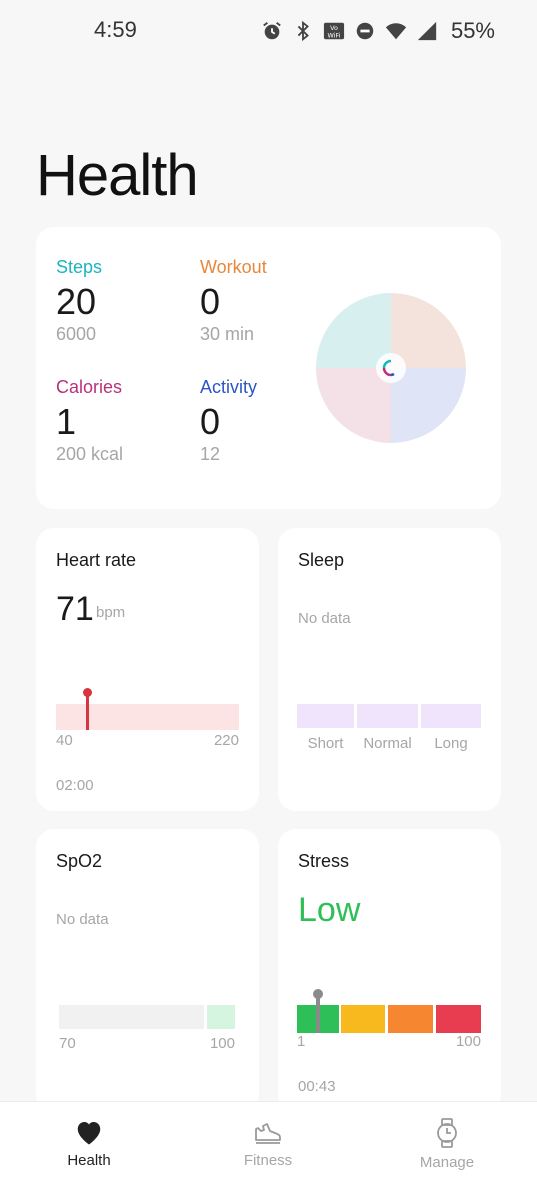 The height and width of the screenshot is (1199, 537). What do you see at coordinates (324, 618) in the screenshot?
I see `sleep-no-data: No data` at bounding box center [324, 618].